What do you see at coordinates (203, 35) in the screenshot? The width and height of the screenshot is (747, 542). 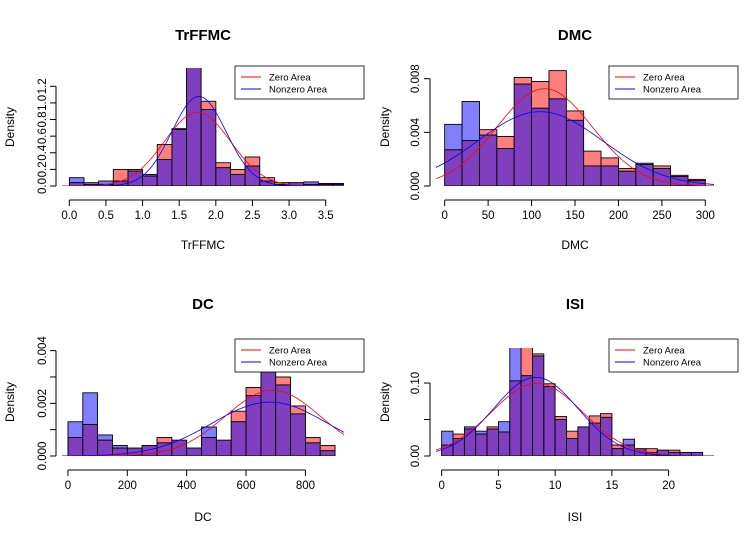 I see `chart-title: TrFFMC` at bounding box center [203, 35].